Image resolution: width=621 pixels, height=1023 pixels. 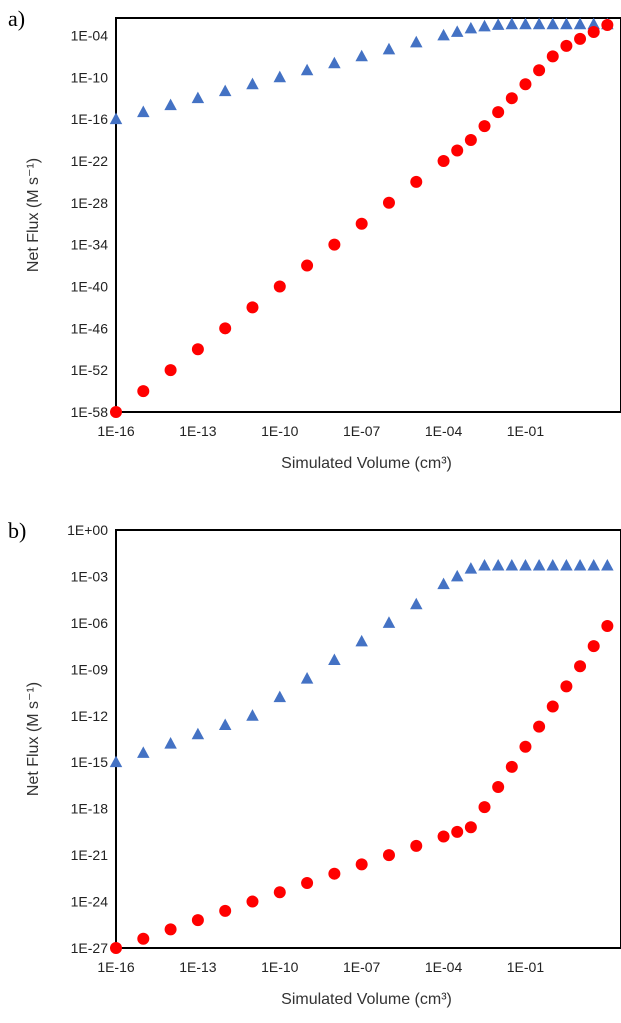 I want to click on y-tick-label: 1E-27, so click(x=90, y=948).